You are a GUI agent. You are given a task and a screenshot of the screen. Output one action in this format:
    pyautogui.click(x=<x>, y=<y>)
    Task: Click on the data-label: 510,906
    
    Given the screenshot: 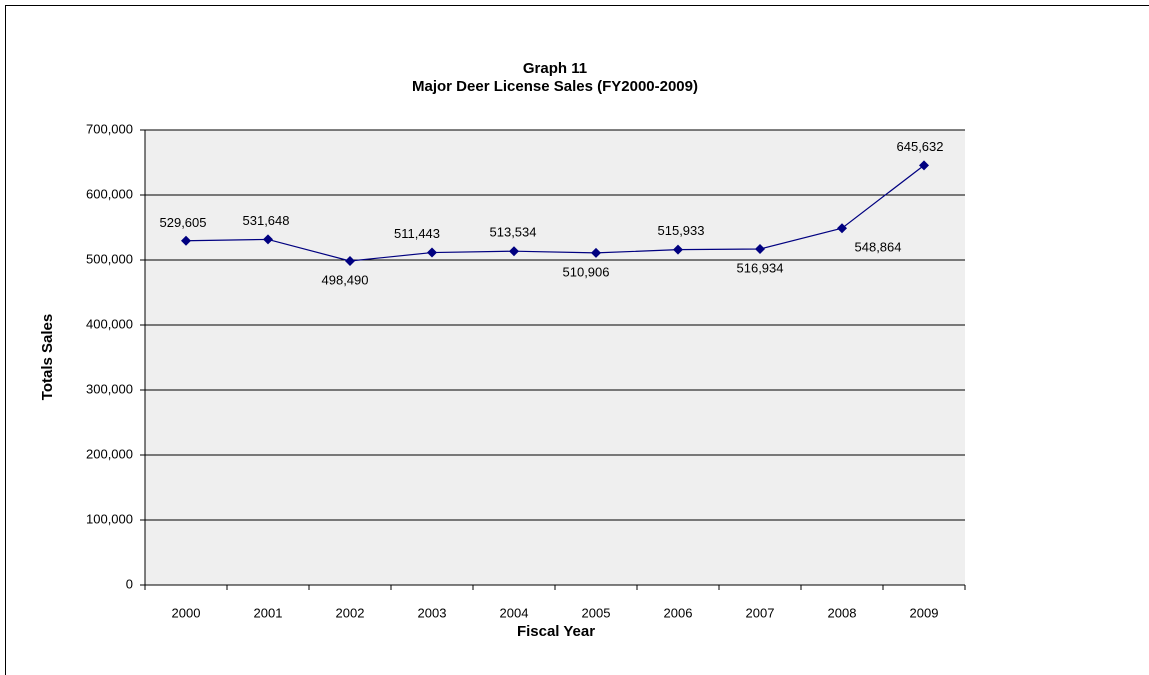 What is the action you would take?
    pyautogui.click(x=586, y=271)
    